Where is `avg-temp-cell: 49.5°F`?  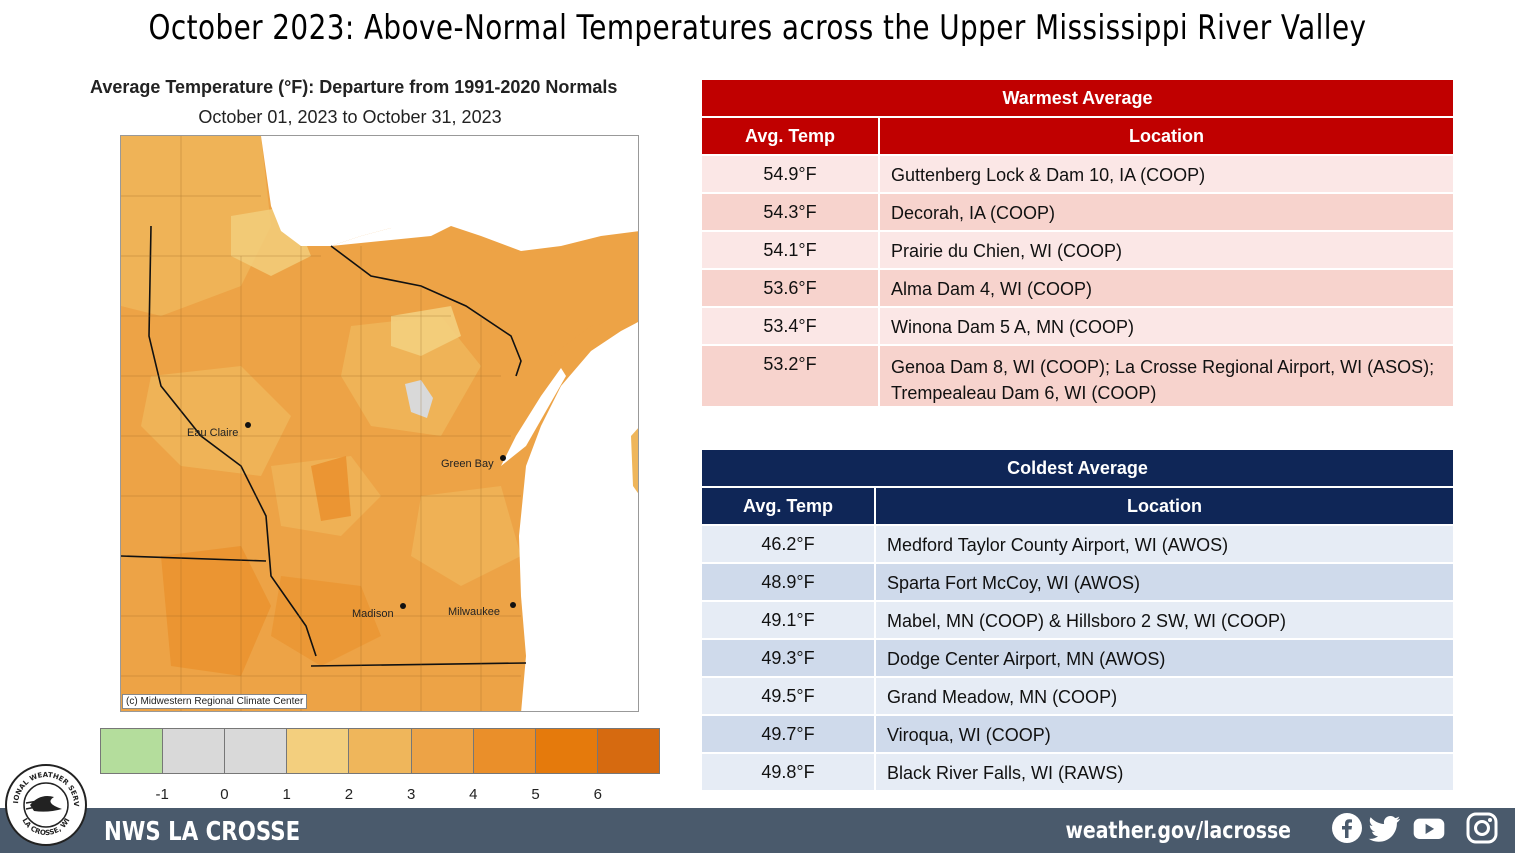
avg-temp-cell: 49.5°F is located at coordinates (789, 696).